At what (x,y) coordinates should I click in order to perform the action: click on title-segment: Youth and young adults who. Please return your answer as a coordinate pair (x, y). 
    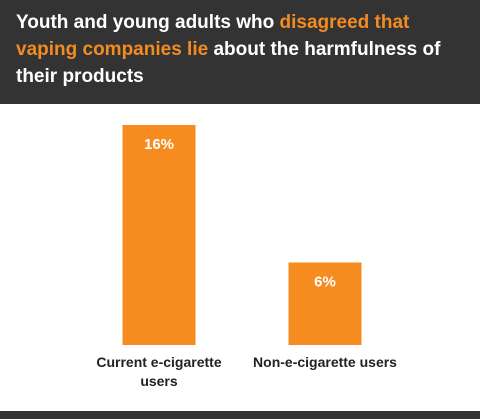
    Looking at the image, I should click on (148, 22).